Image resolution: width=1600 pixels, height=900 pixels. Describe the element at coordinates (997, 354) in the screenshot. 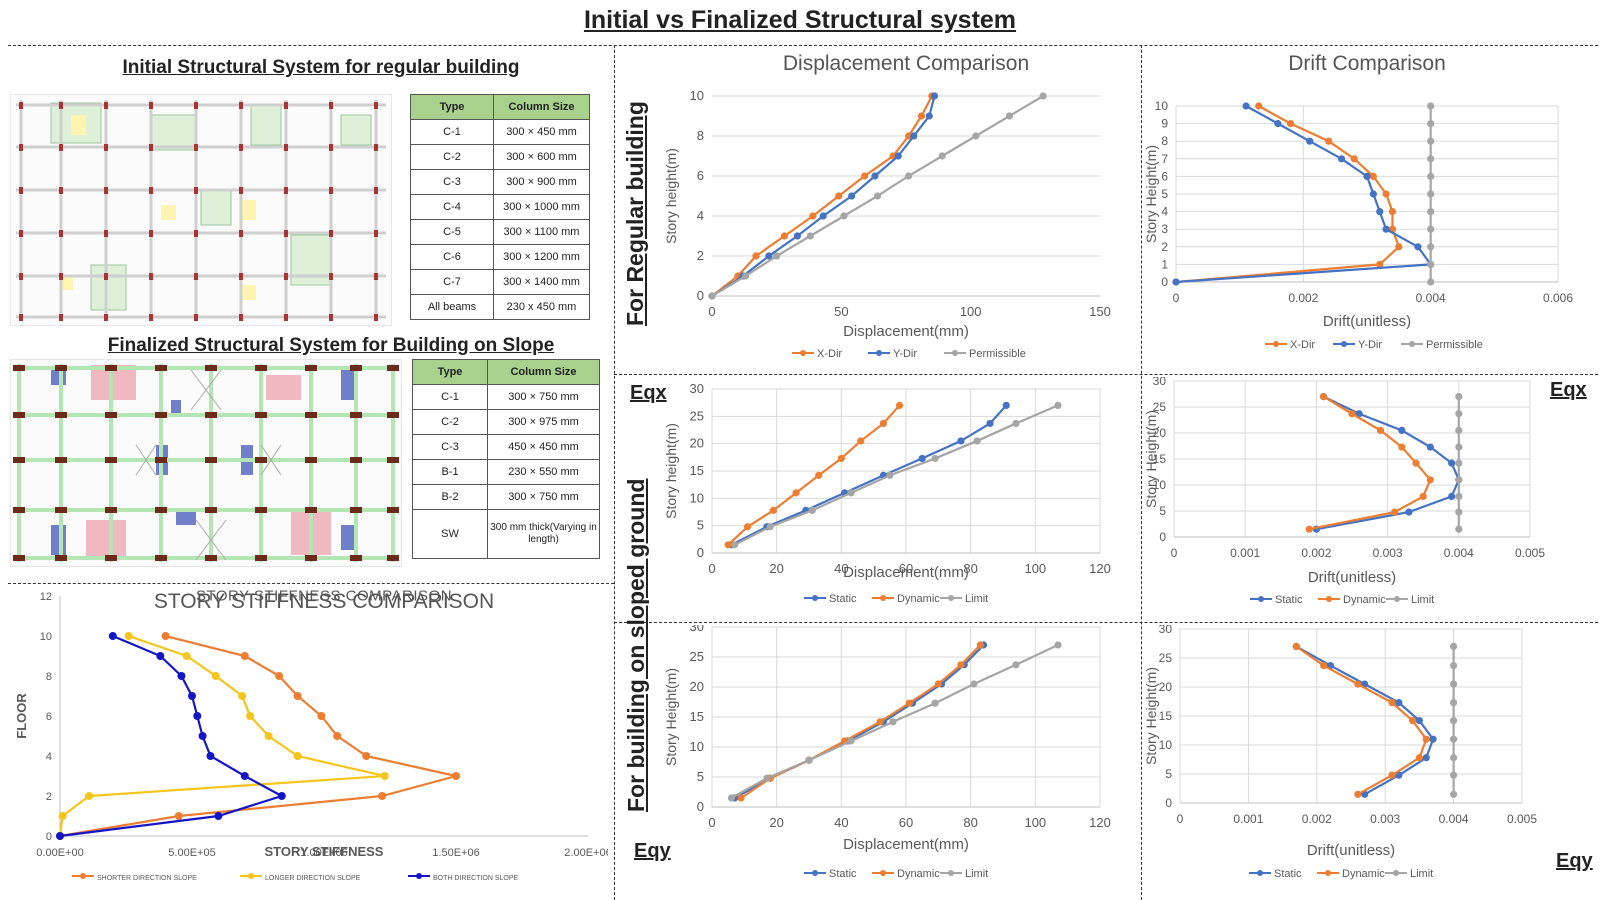

I see `legend-label: Permissible` at that location.